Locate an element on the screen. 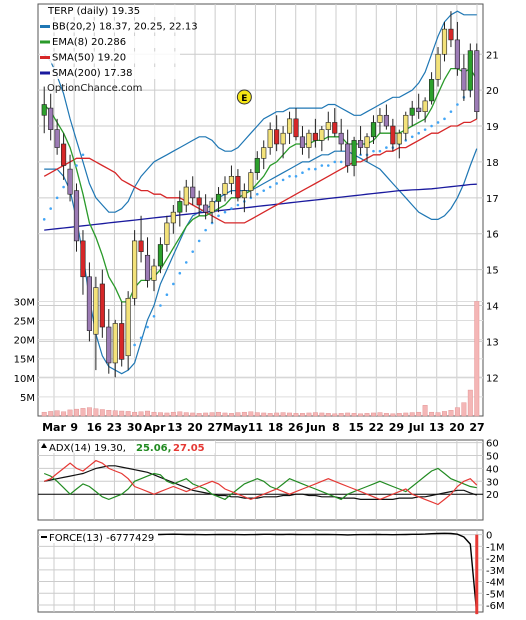 The width and height of the screenshot is (526, 620). volume-tick-label: 5M is located at coordinates (27, 398).